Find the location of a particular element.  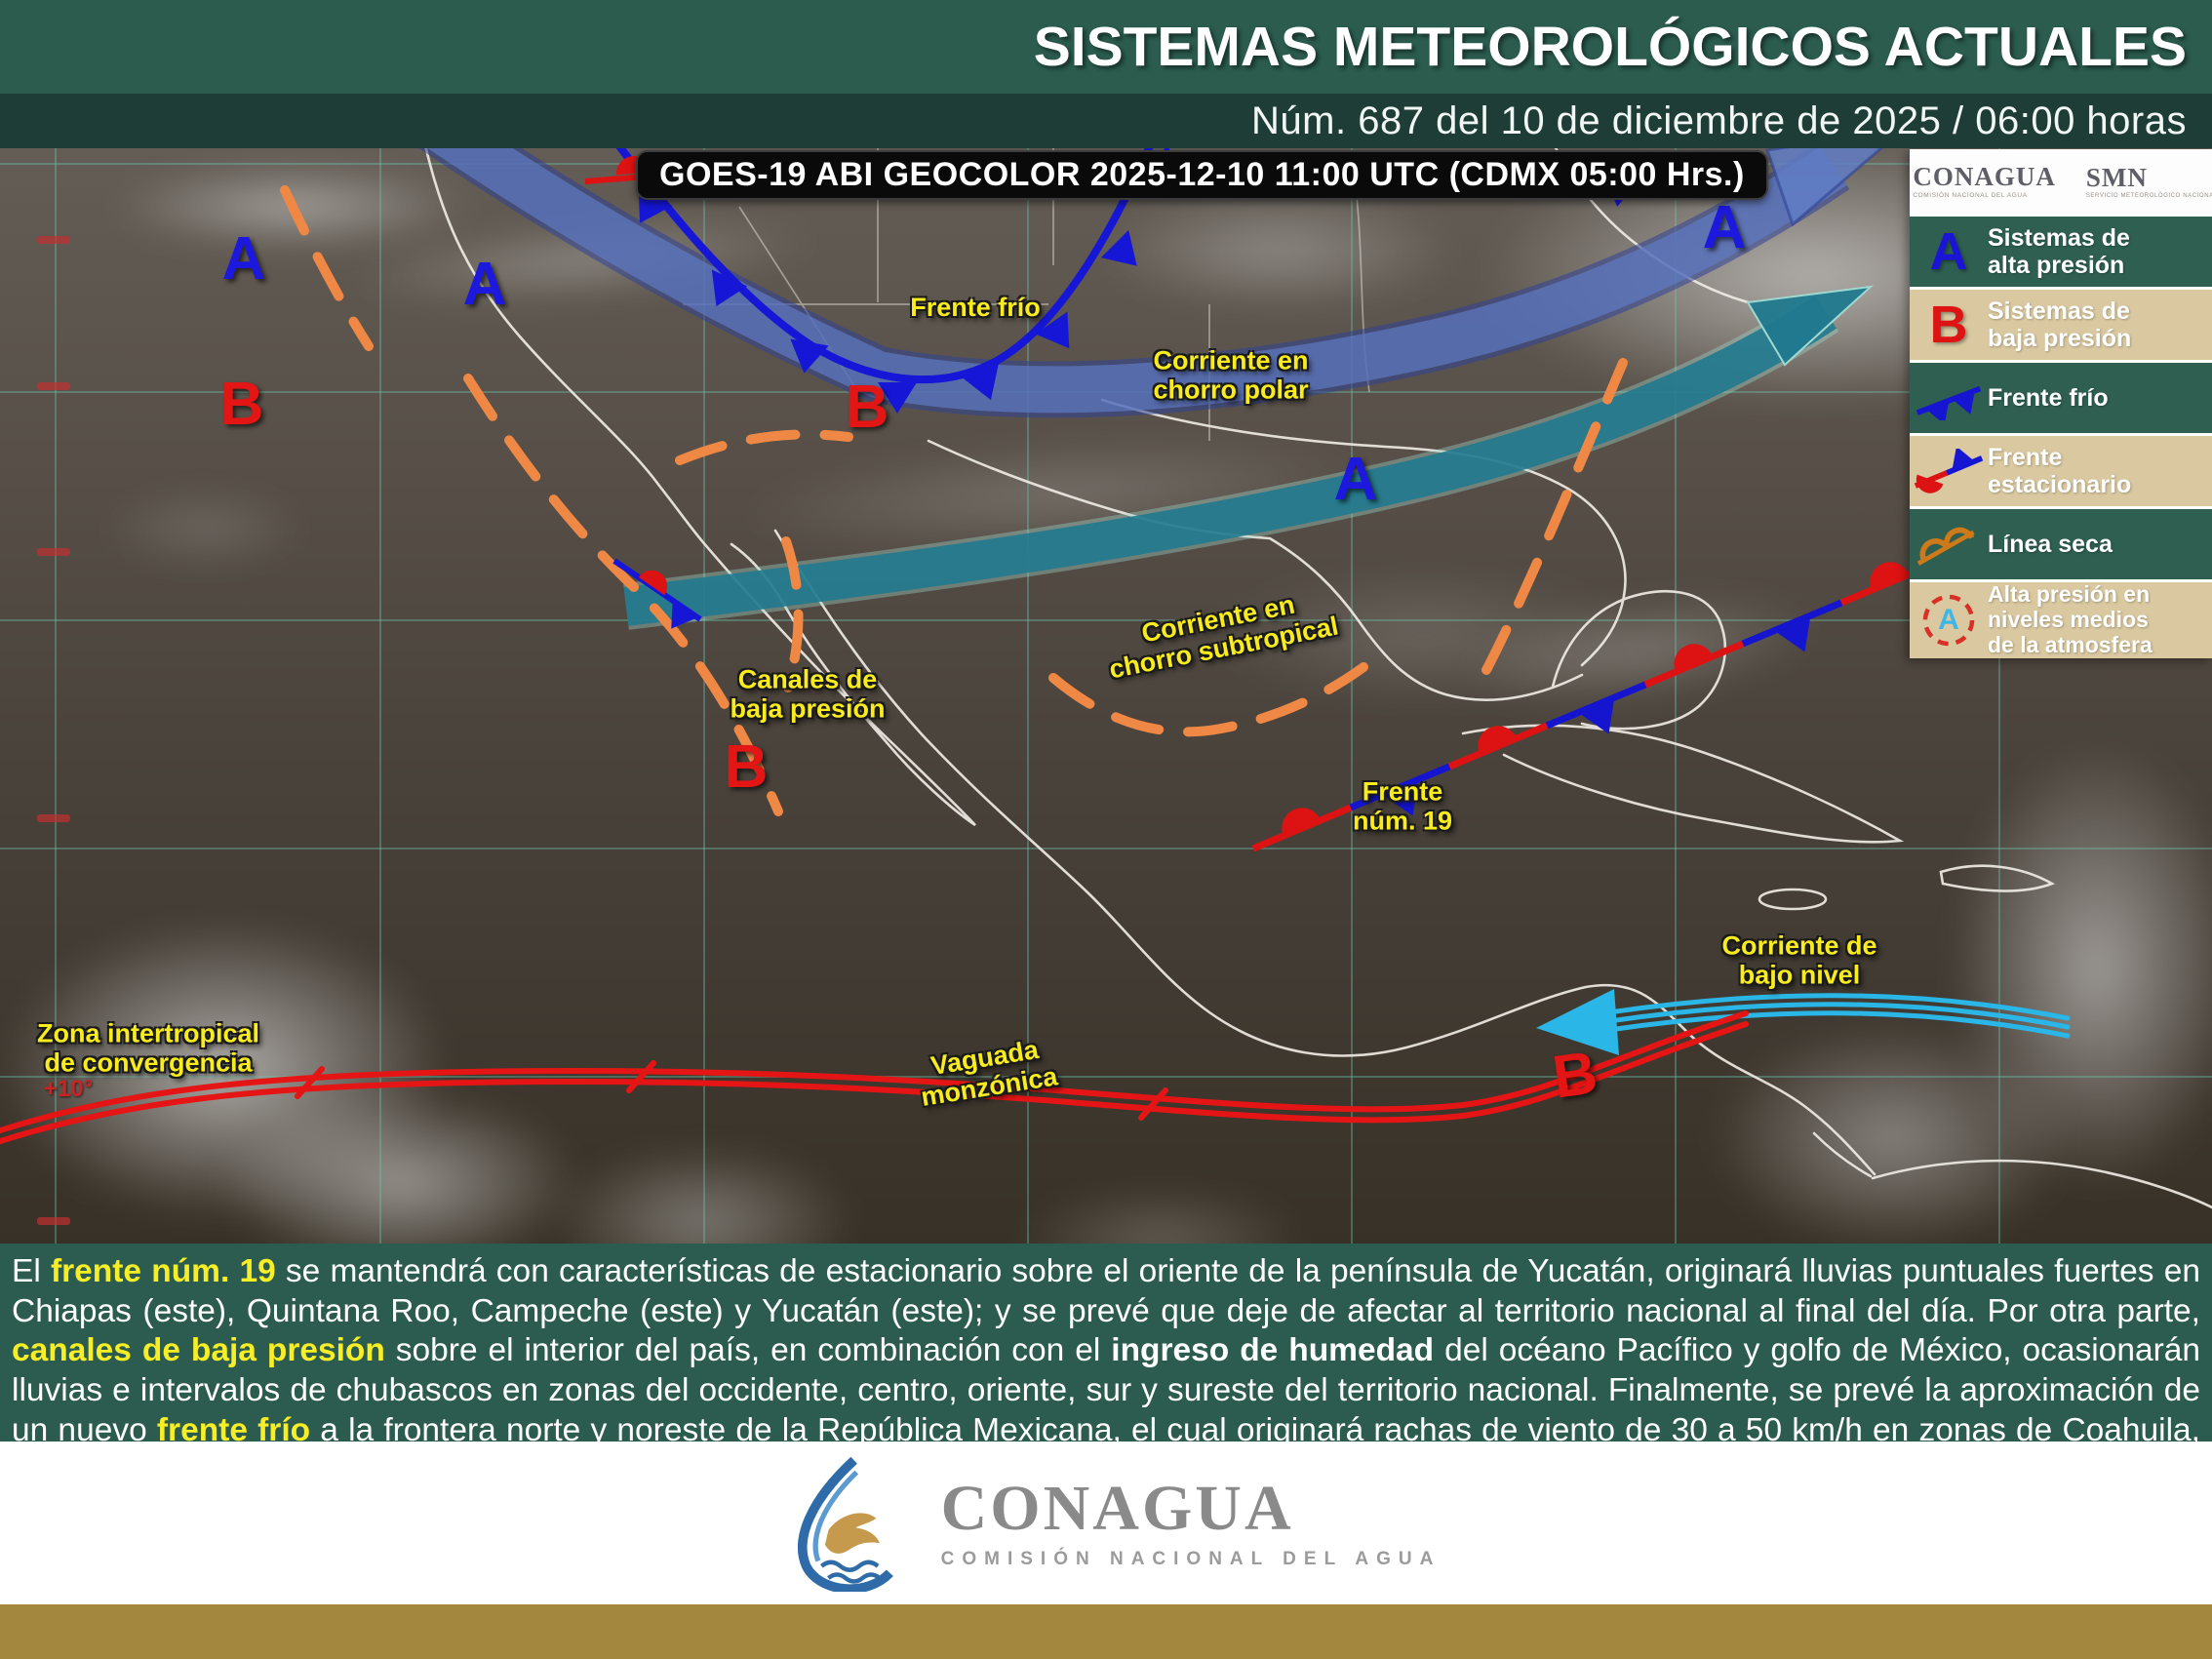

map-label-front-19: Frente núm. 19 is located at coordinates (1402, 805).